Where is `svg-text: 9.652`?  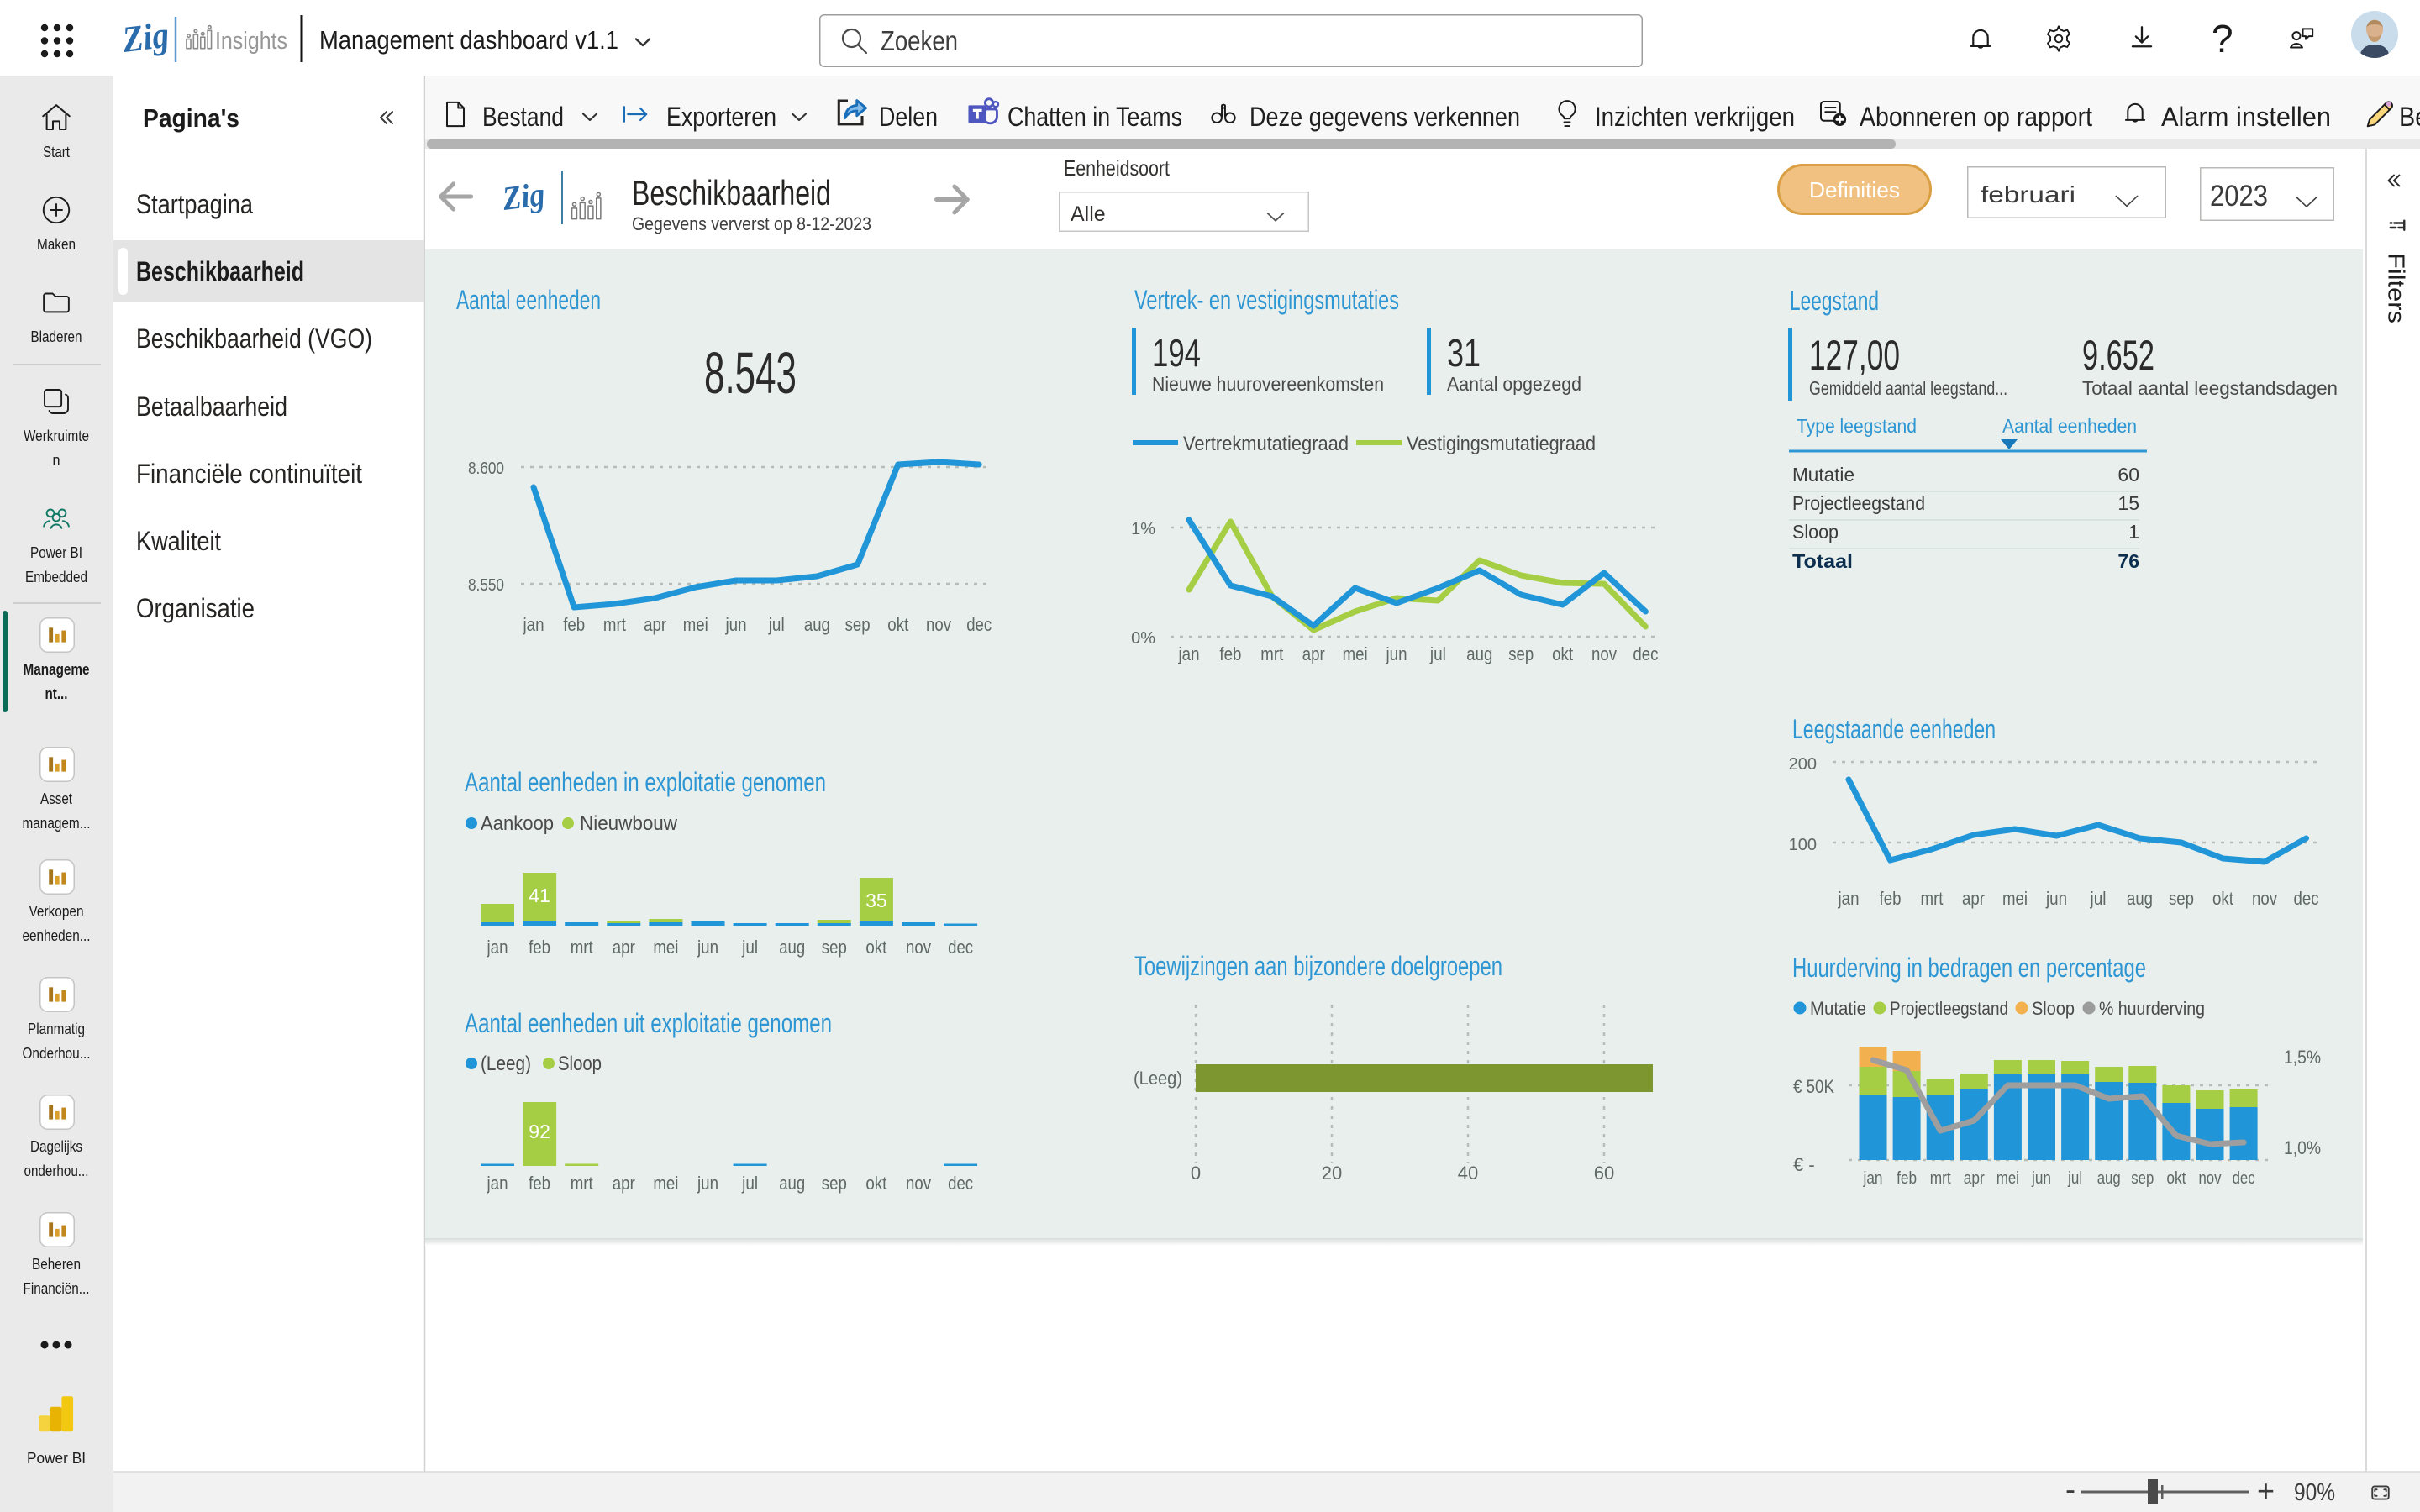
svg-text: 9.652 is located at coordinates (2118, 355).